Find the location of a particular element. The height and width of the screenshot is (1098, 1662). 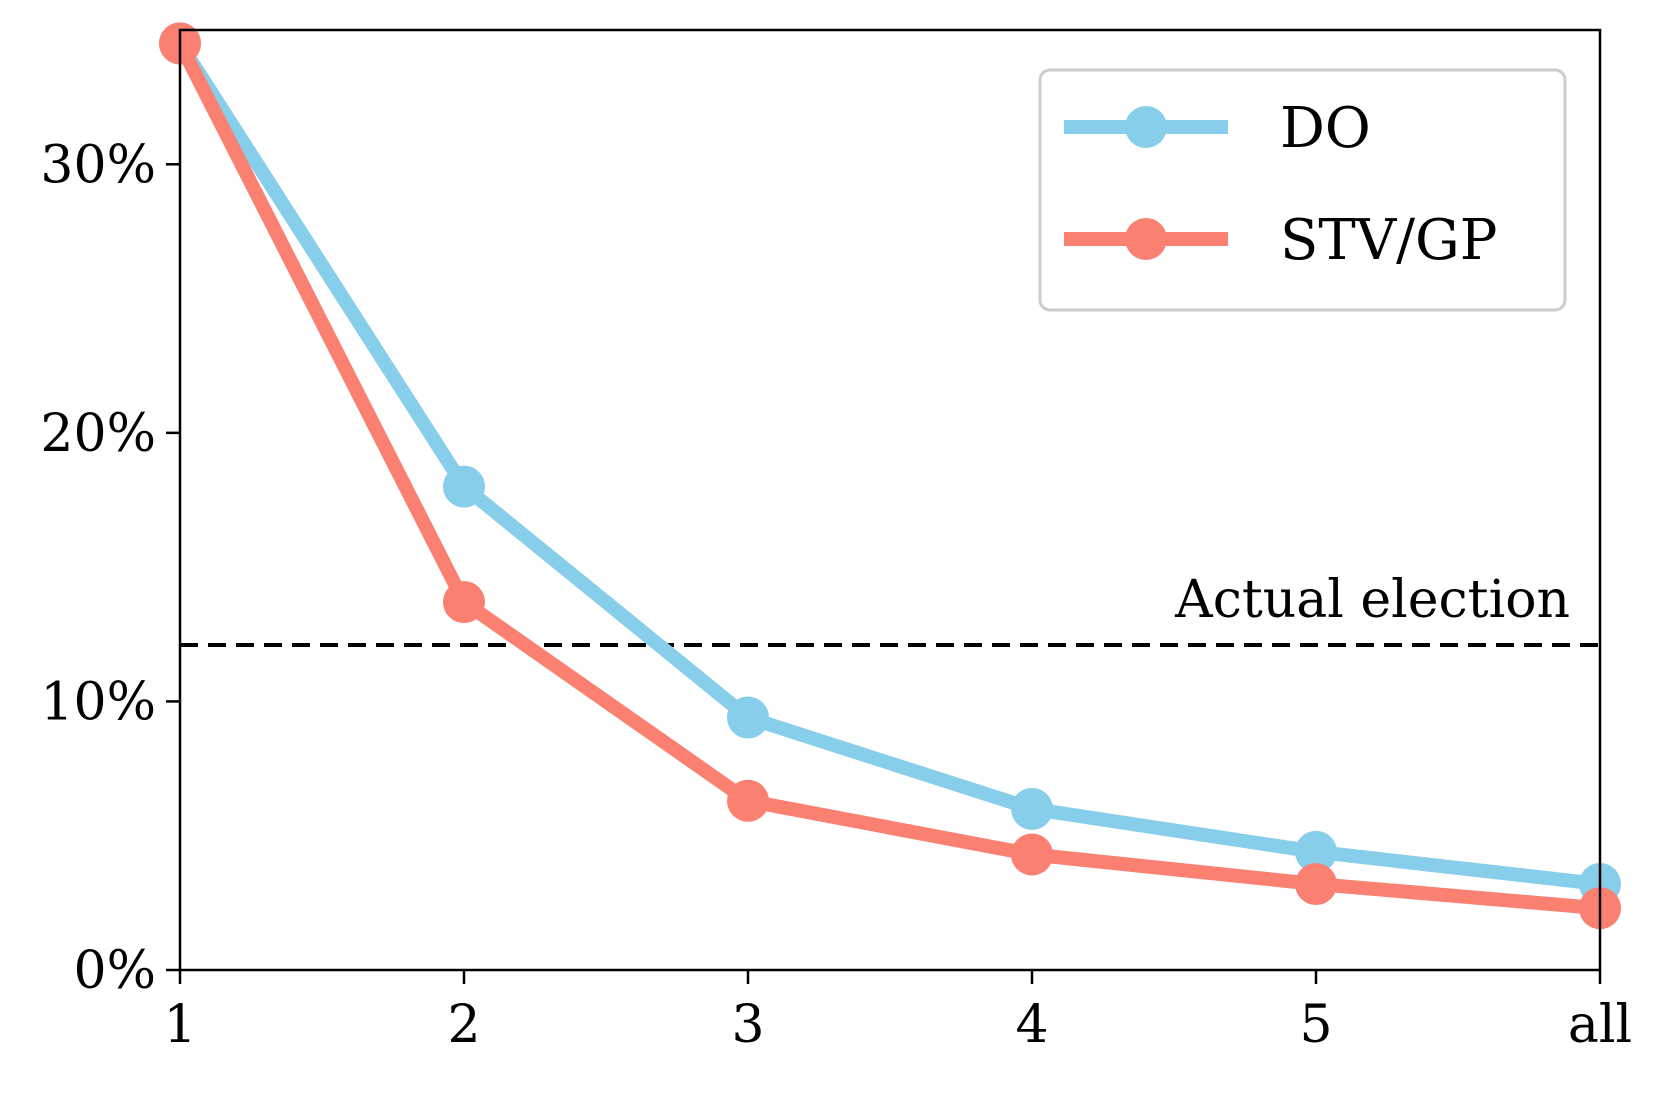

y-tick-label: 10% is located at coordinates (98, 702).